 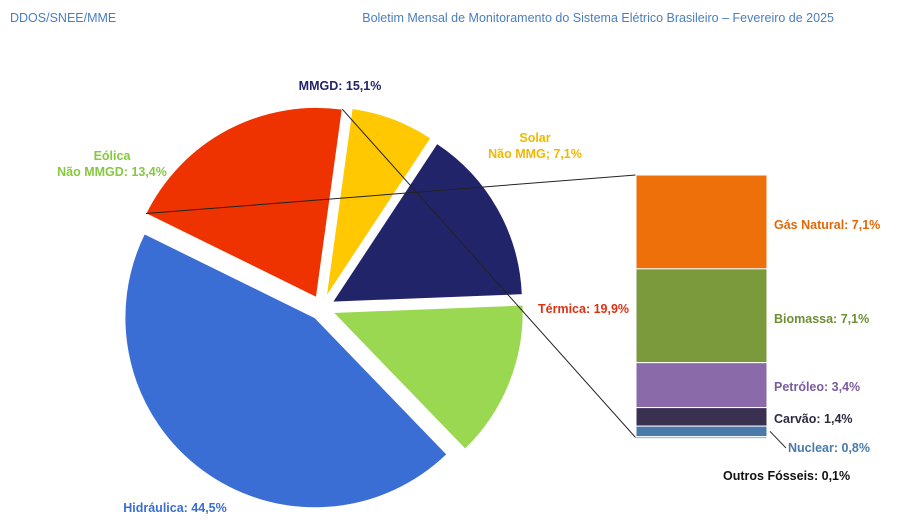 What do you see at coordinates (813, 419) in the screenshot?
I see `bar-label-carvao: Carvão: 1,4%` at bounding box center [813, 419].